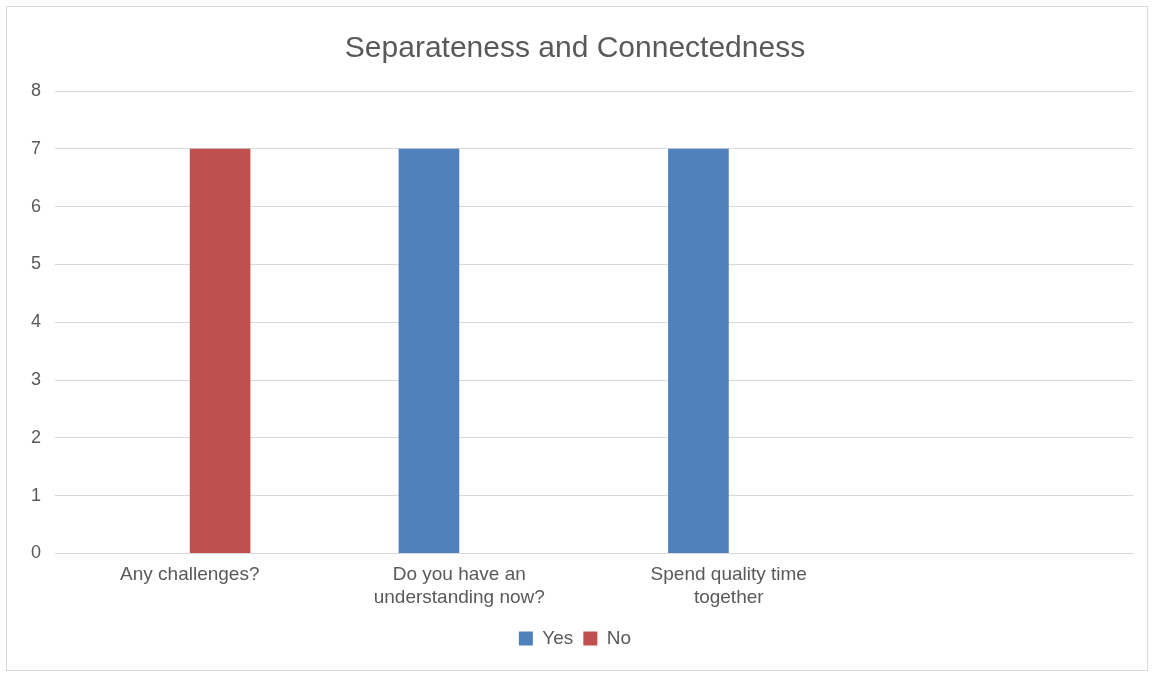  I want to click on y-tick-label: 6, so click(36, 205).